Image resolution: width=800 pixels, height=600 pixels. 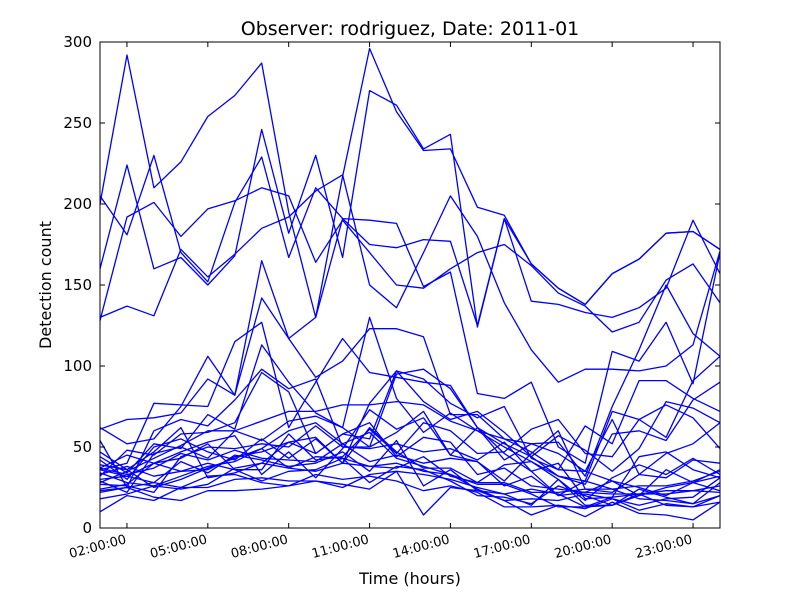 I want to click on y-tick-label: 200, so click(x=77, y=204).